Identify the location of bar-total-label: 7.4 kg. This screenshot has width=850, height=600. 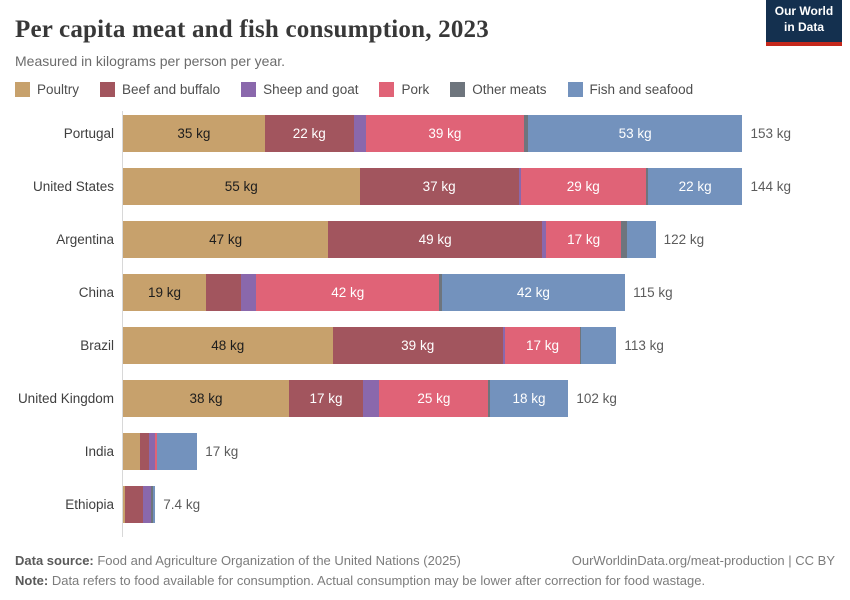
(182, 504).